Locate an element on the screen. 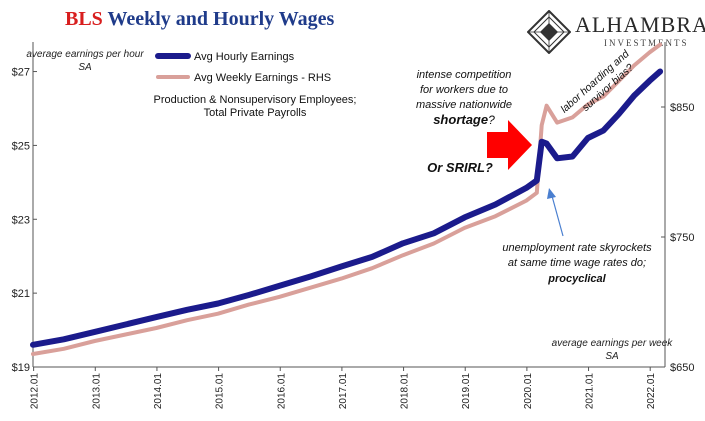  right-axis-note-line2: SA is located at coordinates (612, 356).